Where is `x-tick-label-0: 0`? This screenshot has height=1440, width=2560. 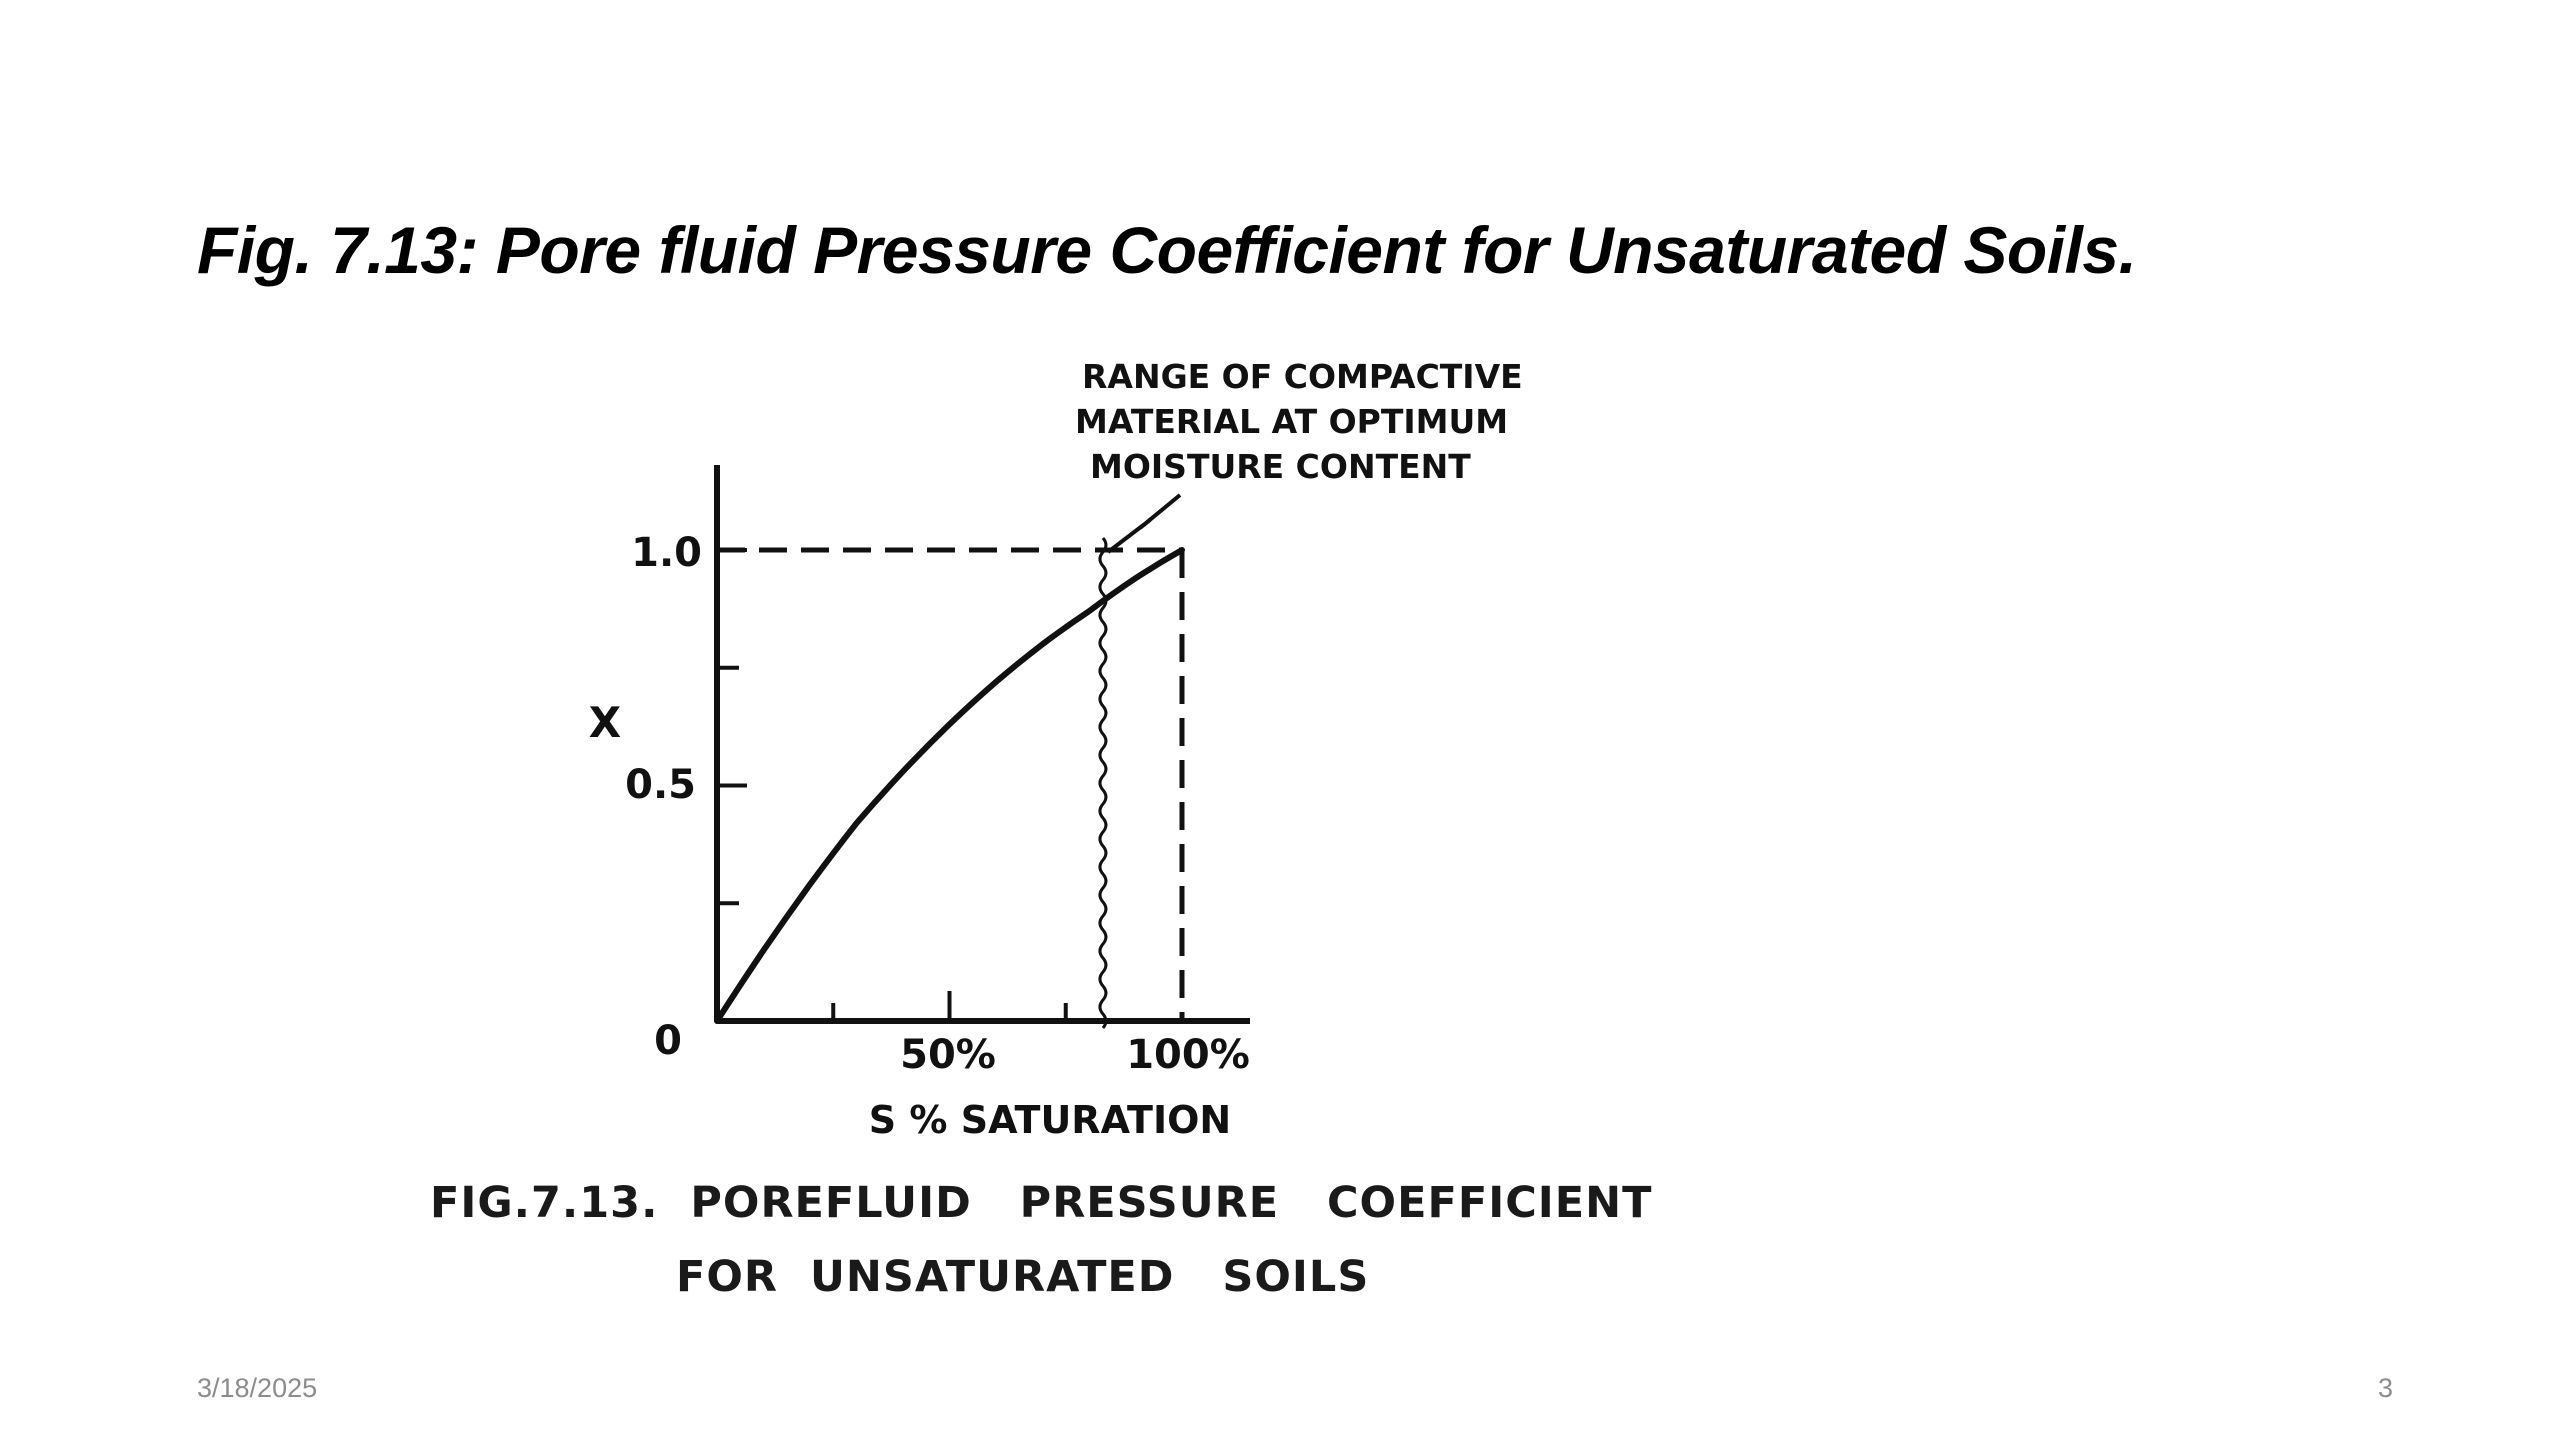 x-tick-label-0: 0 is located at coordinates (668, 1041).